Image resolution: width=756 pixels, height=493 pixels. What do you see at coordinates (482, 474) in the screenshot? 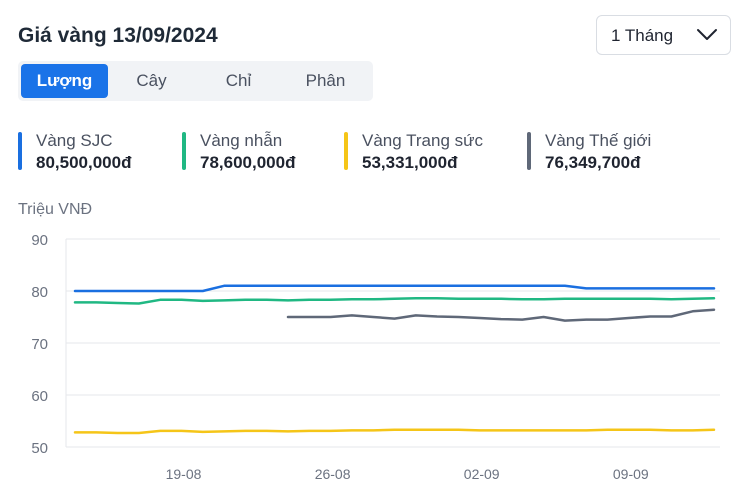
I see `x-tick-label: 02-09` at bounding box center [482, 474].